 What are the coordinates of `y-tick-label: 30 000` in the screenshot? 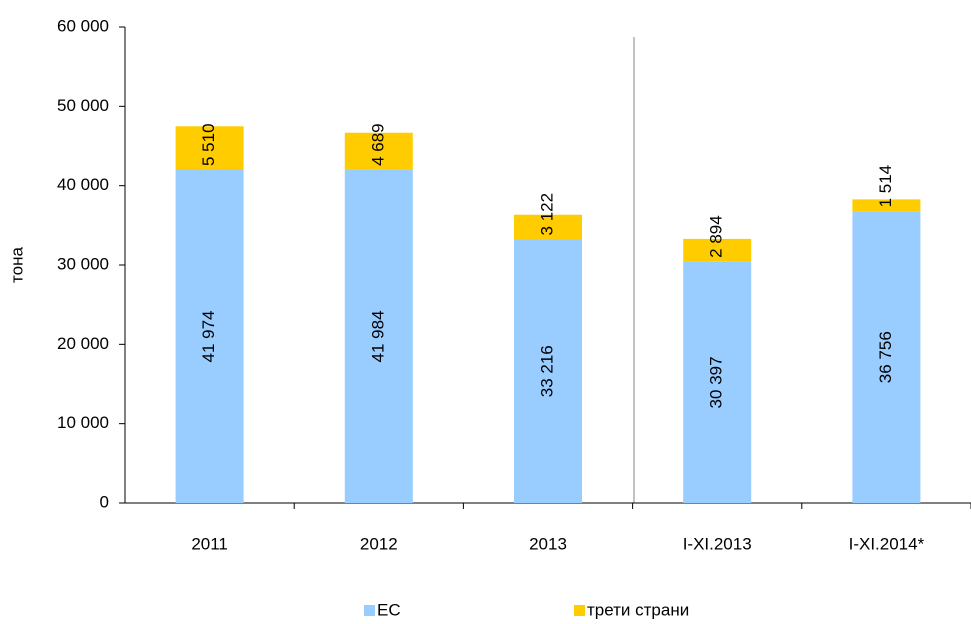 It's located at (83, 263).